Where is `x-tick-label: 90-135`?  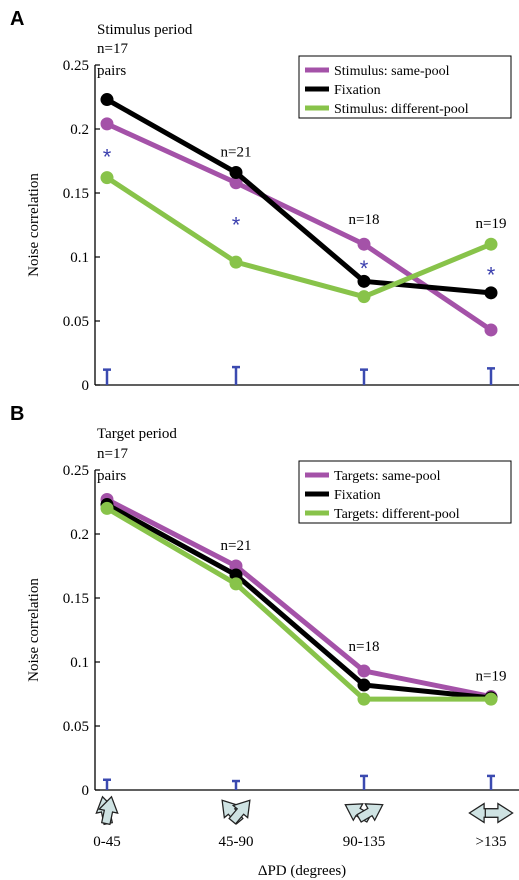 x-tick-label: 90-135 is located at coordinates (364, 842).